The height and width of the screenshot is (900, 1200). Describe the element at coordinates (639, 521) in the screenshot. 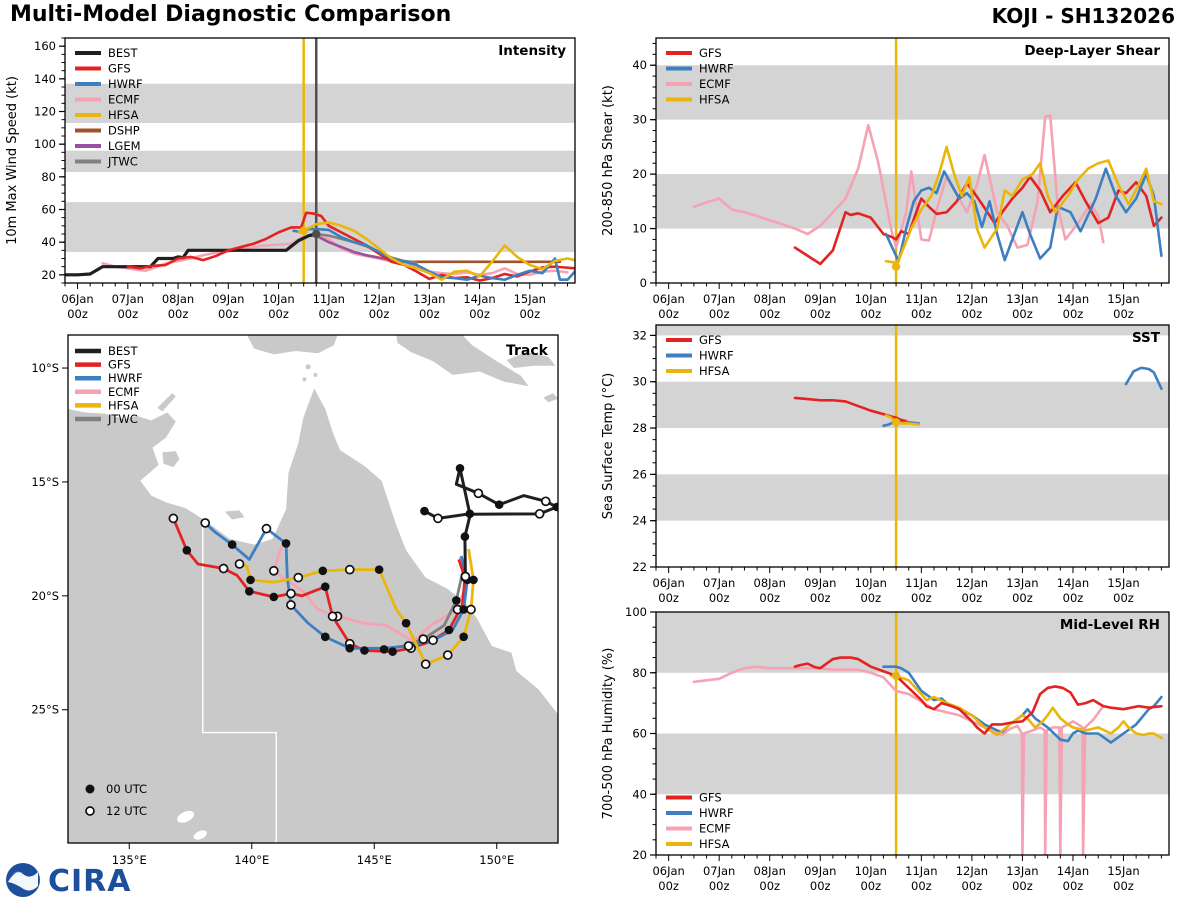

I see `svg-text: 24` at that location.